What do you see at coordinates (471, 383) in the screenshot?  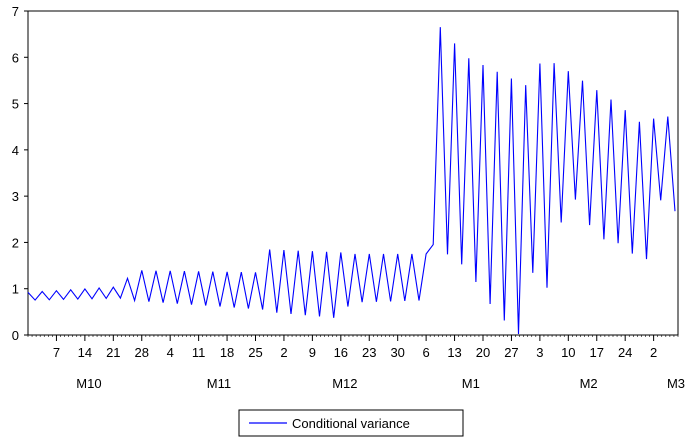 I see `x-month-label: M1` at bounding box center [471, 383].